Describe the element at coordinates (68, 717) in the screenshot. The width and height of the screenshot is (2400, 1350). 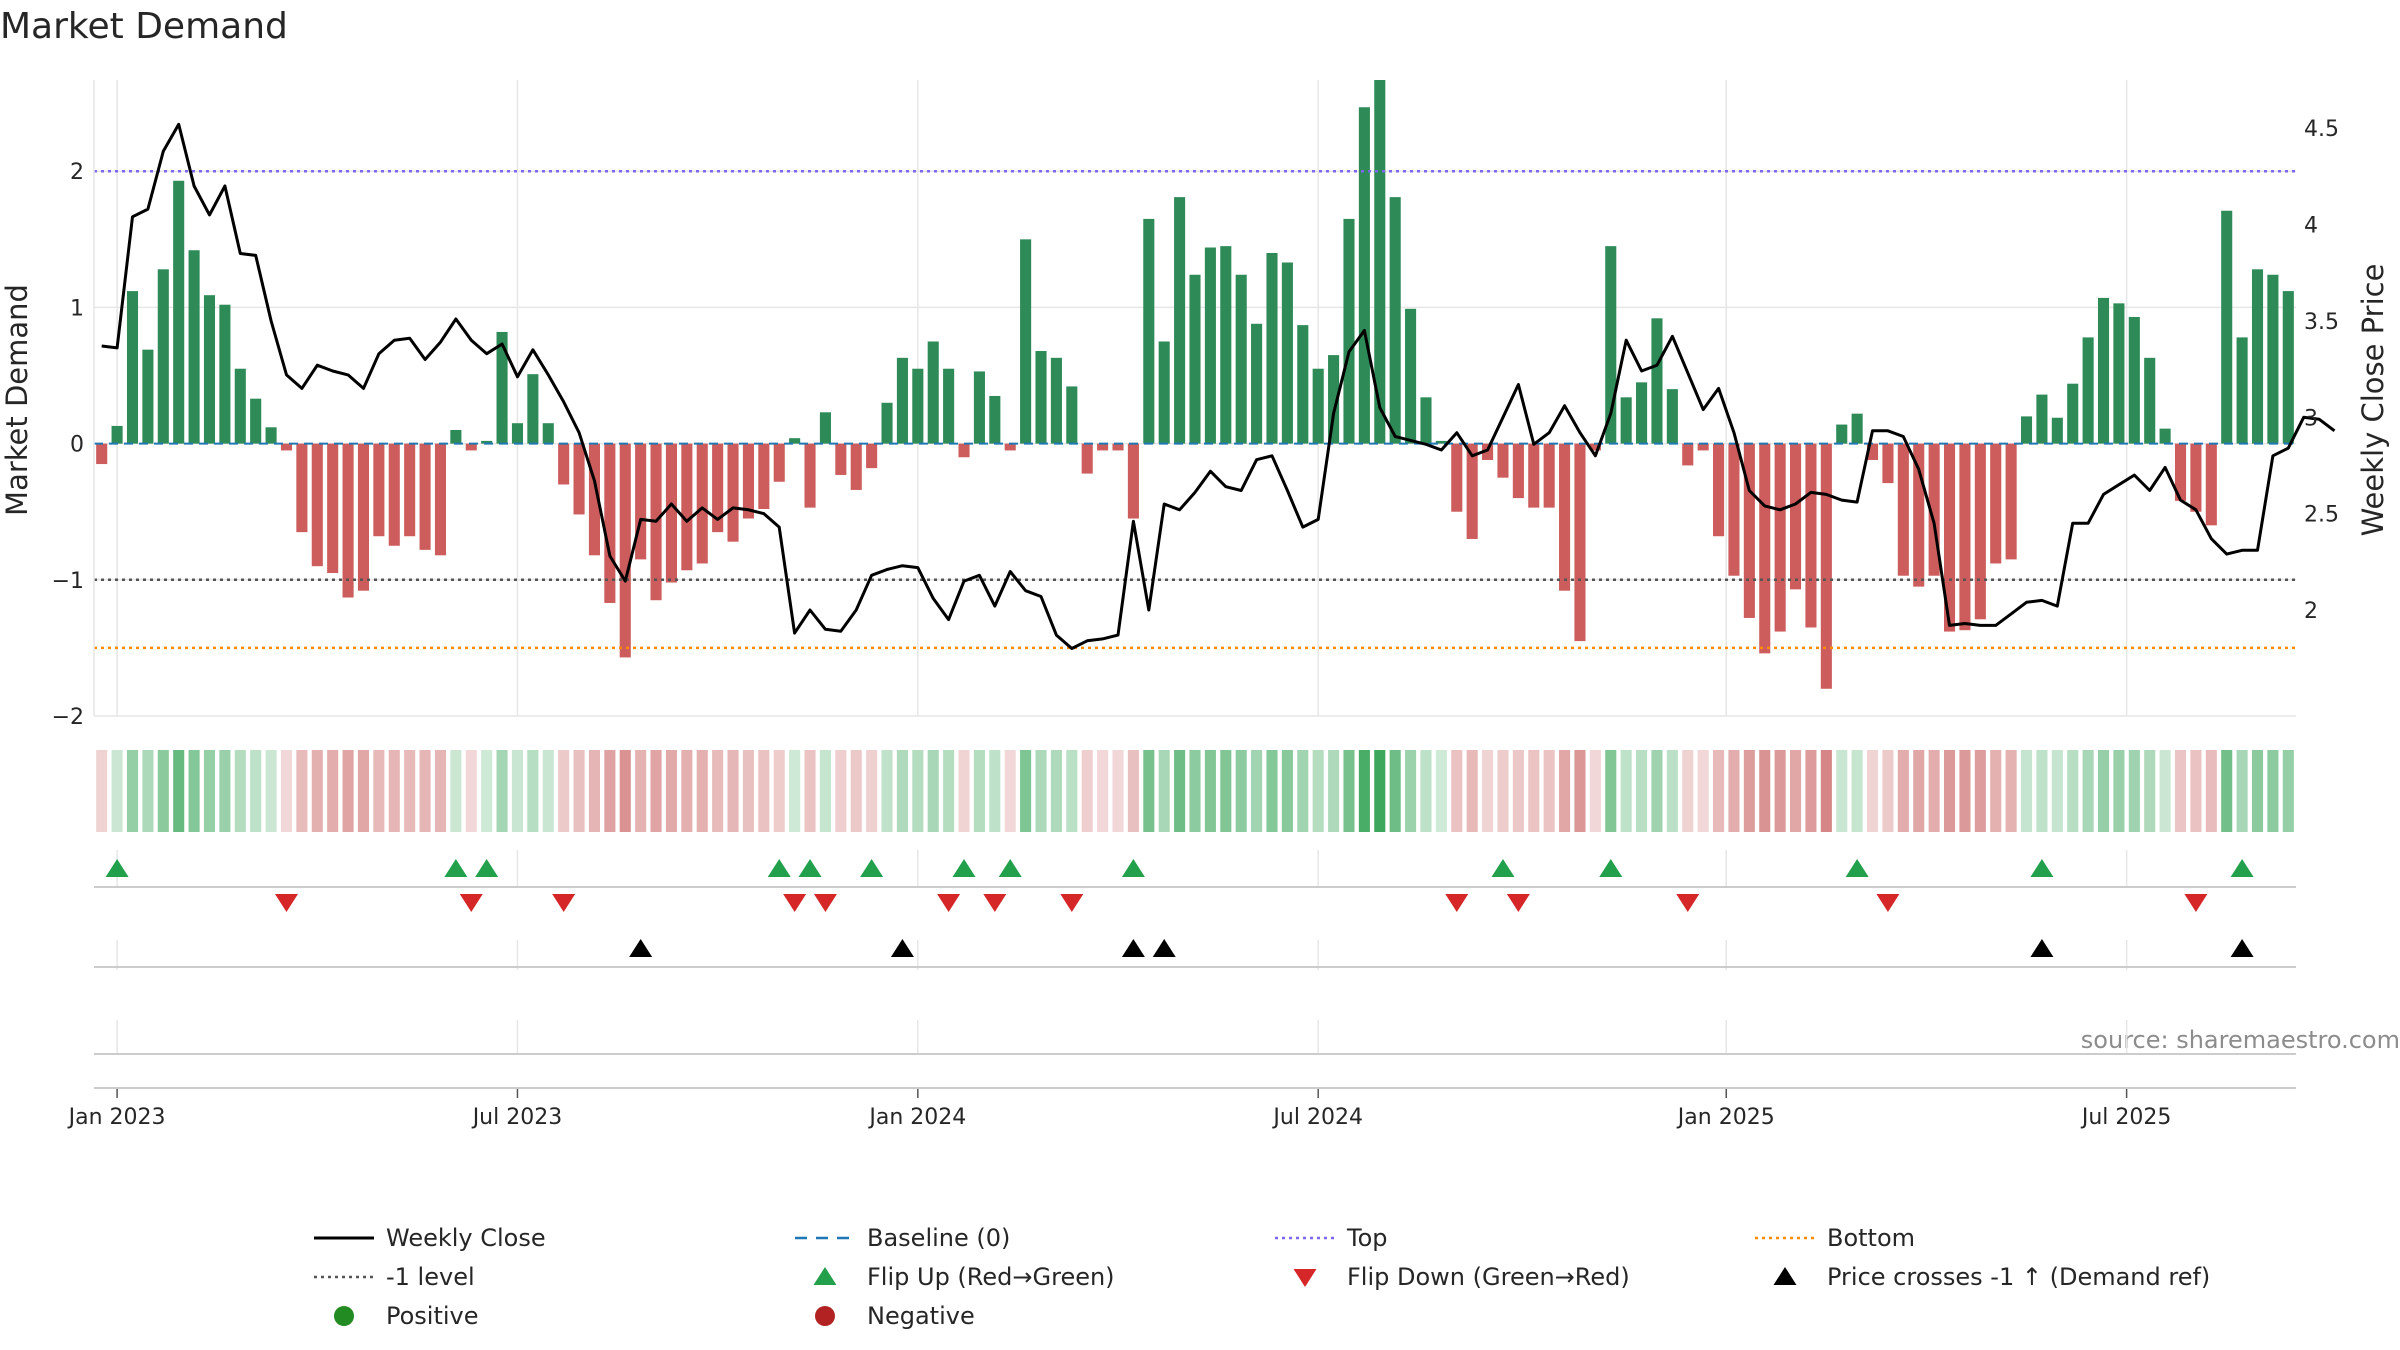
I see `y-tick-label: −2` at that location.